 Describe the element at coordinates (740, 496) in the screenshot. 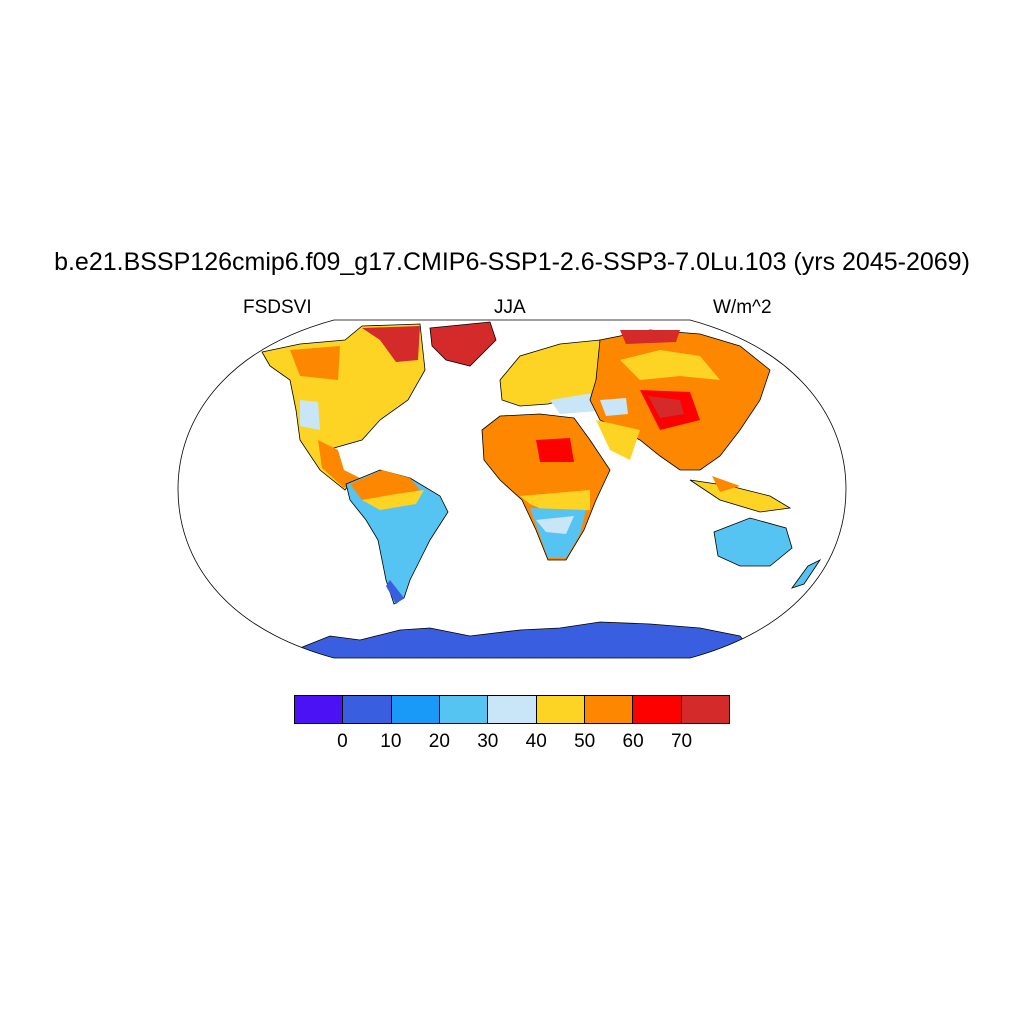

I see `maritime-continent` at that location.